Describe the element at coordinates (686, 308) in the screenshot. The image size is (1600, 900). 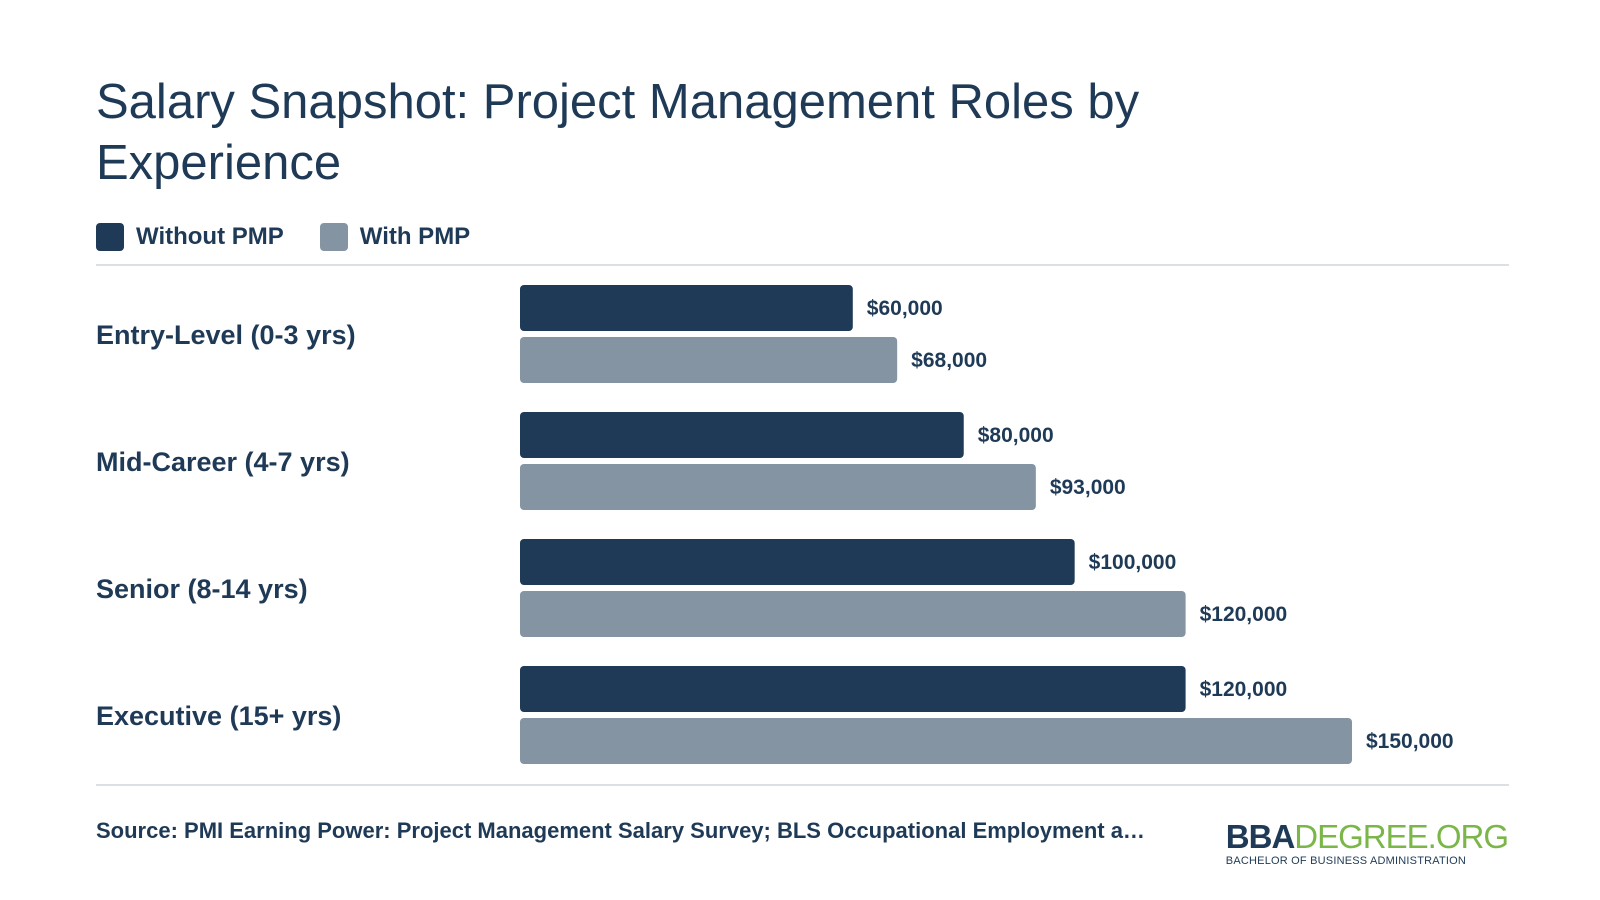
I see `bar-without-pmp-entry-level-0-3-yrs` at that location.